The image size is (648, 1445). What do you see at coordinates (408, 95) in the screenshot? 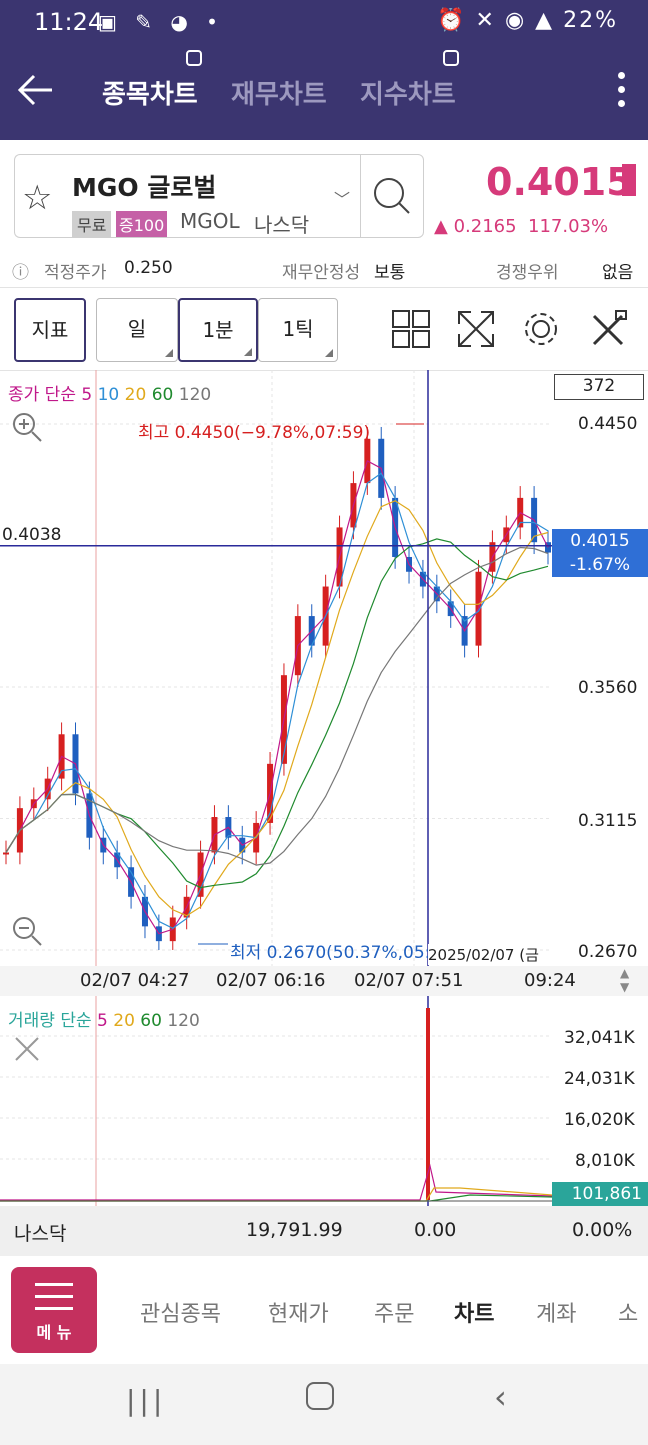
I see `tab-index-chart: 지수차트` at bounding box center [408, 95].